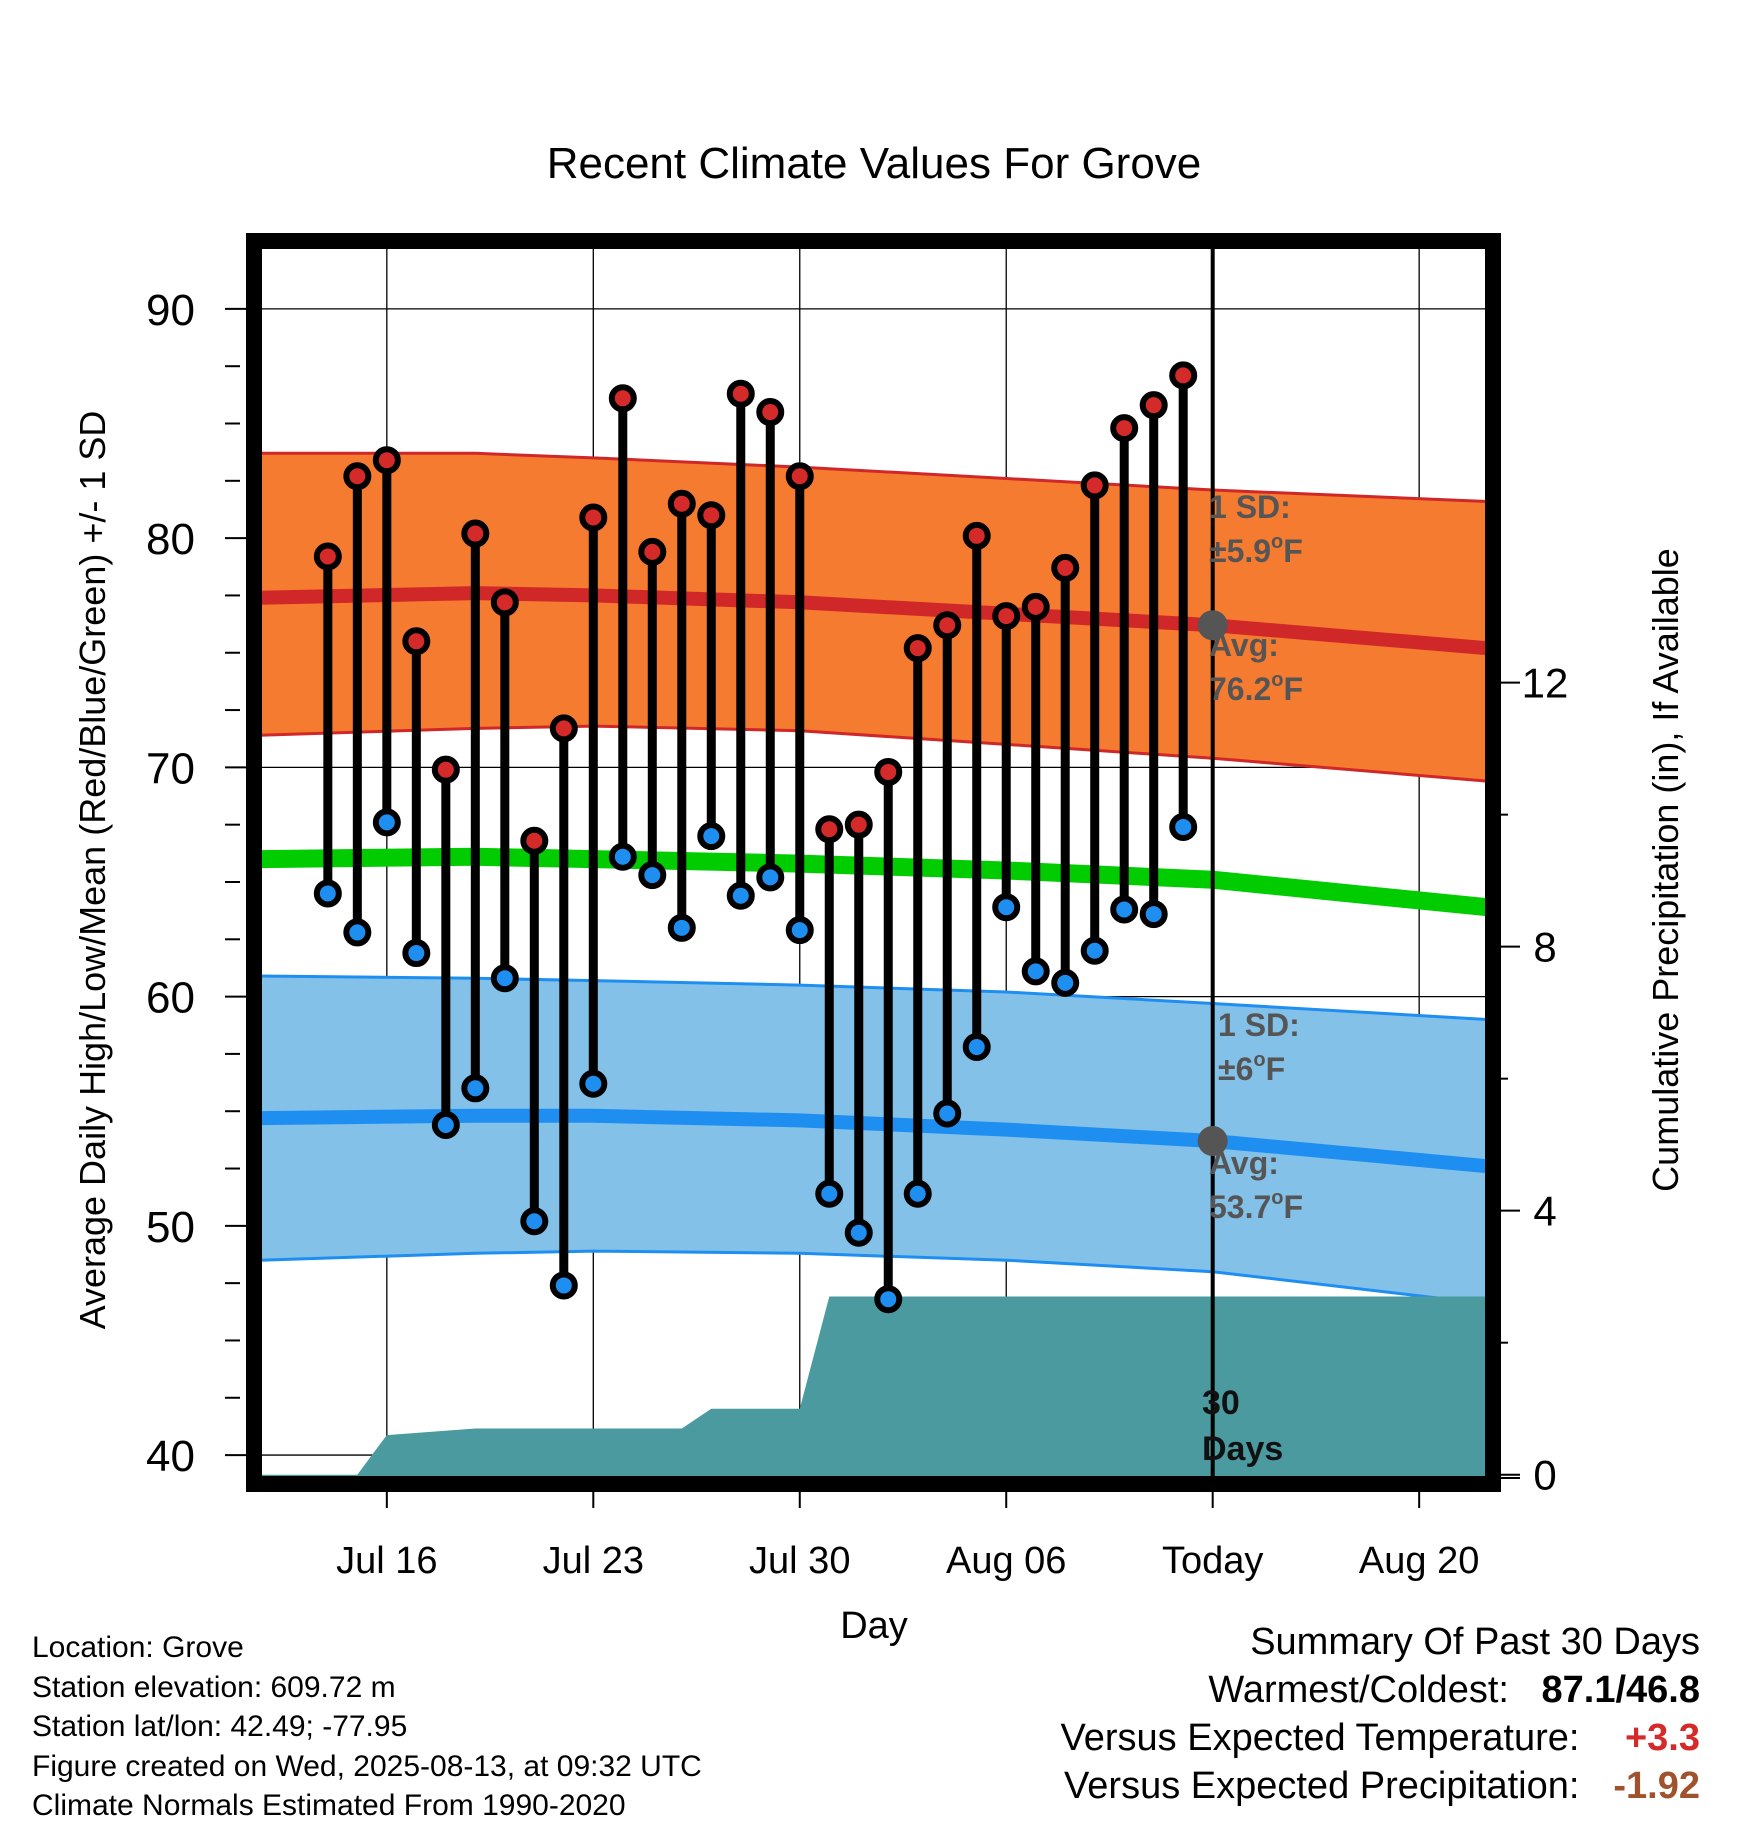 Image resolution: width=1748 pixels, height=1833 pixels. I want to click on summary-warm-cold: Warmest/Coldest: 87.1/46.8, so click(1380, 1690).